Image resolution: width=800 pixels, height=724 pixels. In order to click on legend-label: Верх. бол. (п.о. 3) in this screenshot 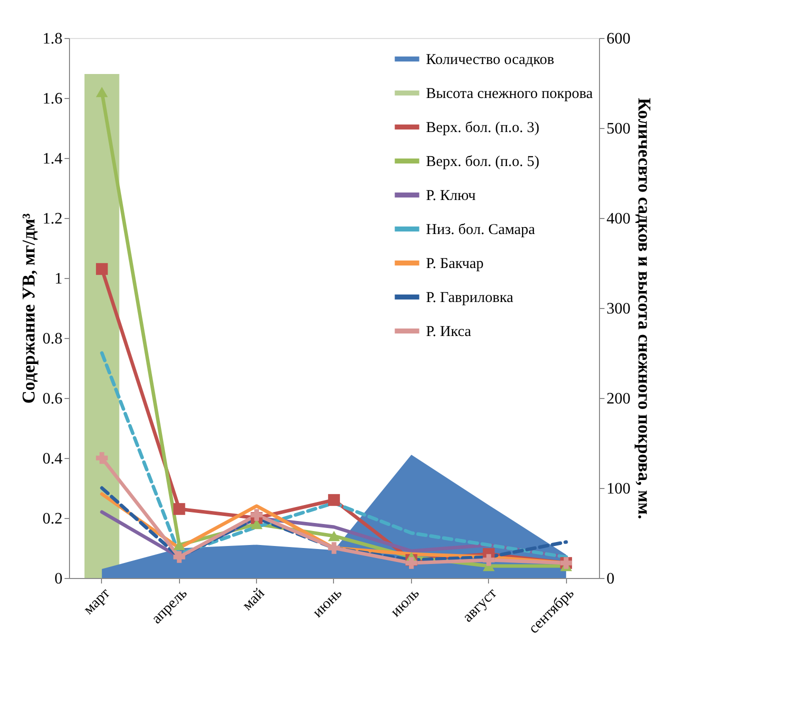, I will do `click(483, 128)`.